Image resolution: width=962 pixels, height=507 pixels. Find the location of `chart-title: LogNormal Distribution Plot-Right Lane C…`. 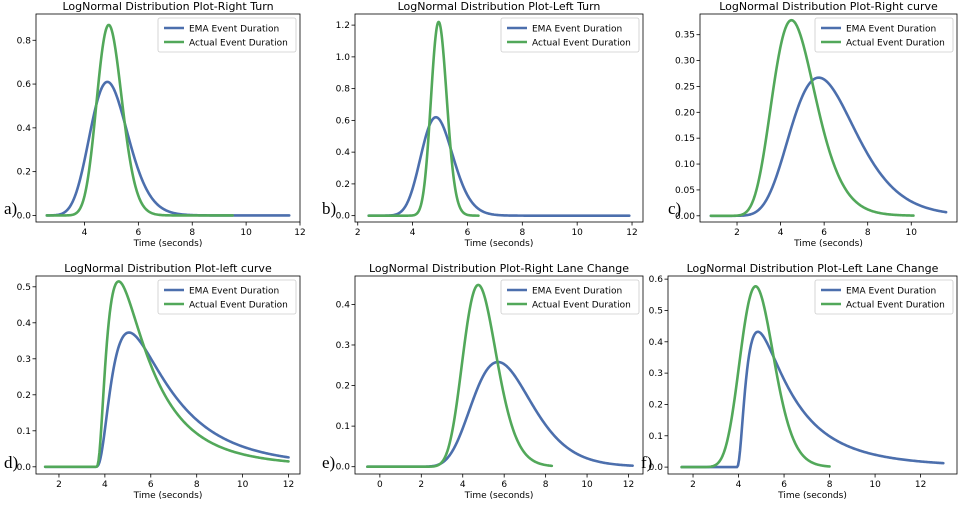

chart-title: LogNormal Distribution Plot-Right Lane C… is located at coordinates (499, 268).